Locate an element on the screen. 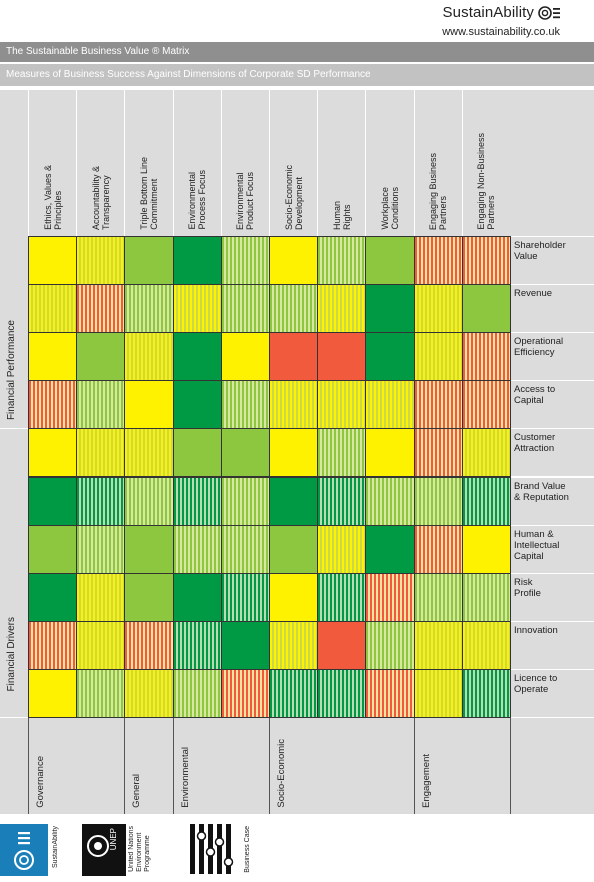  column-header: Ethics, Values & Principles is located at coordinates (52, 163).